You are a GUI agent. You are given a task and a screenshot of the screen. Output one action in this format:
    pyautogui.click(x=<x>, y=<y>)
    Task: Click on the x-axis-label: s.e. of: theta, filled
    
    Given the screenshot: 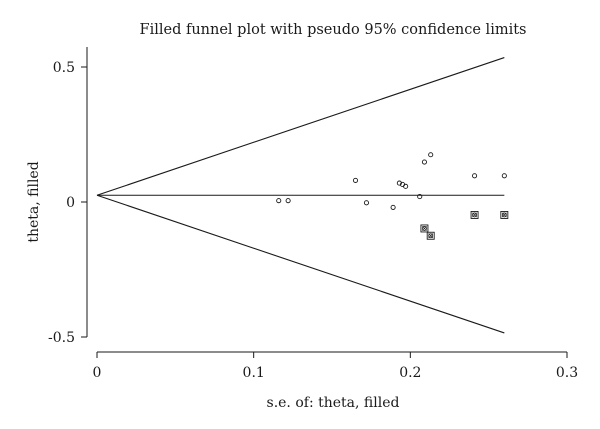 What is the action you would take?
    pyautogui.click(x=333, y=403)
    